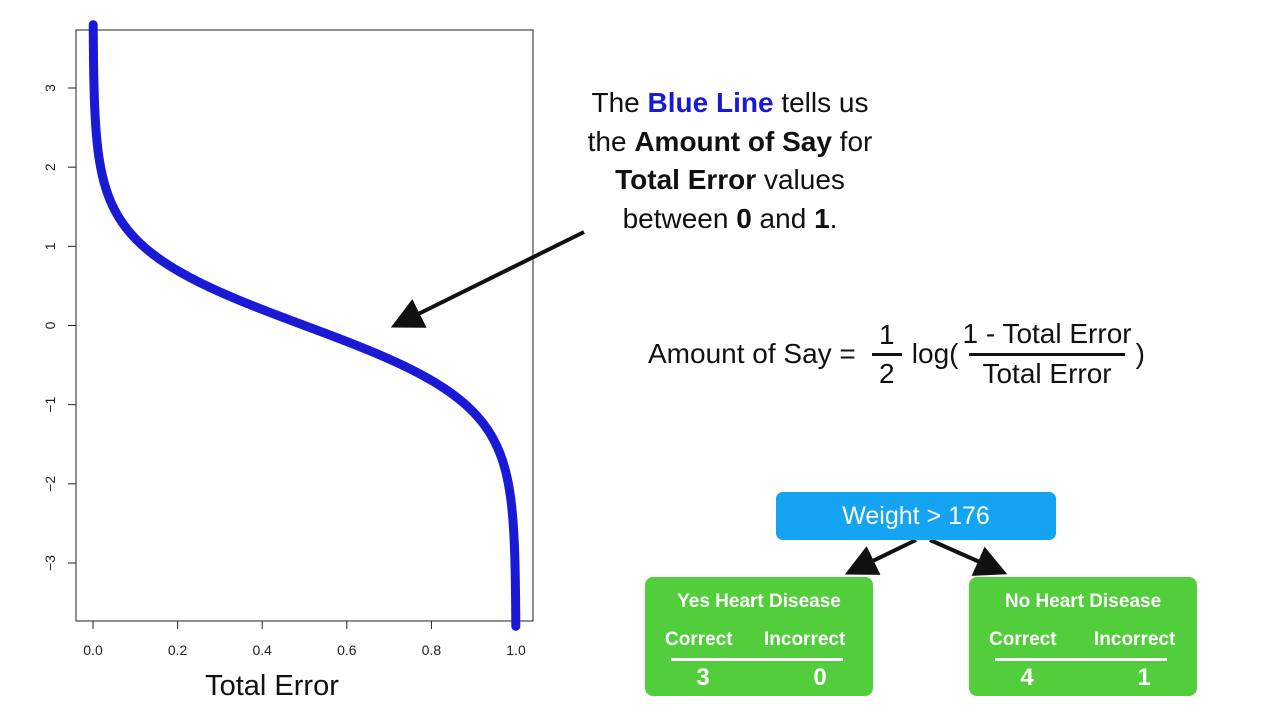 This screenshot has height=720, width=1280. What do you see at coordinates (833, 218) in the screenshot?
I see `callout-text: .` at bounding box center [833, 218].